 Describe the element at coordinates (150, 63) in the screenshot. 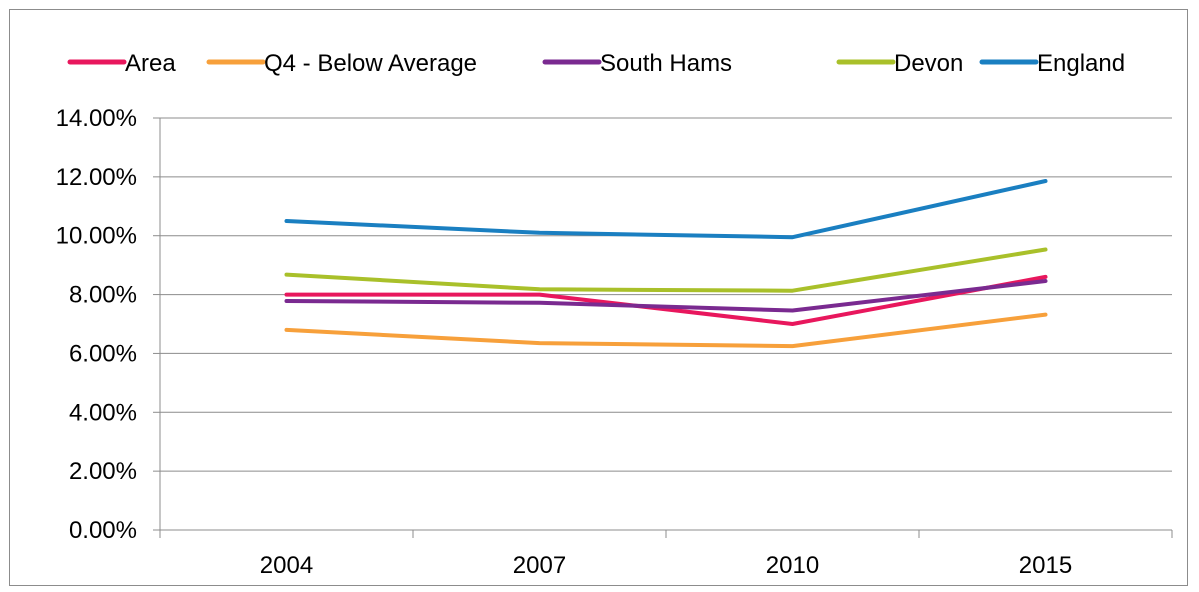

I see `legend-label-area: Area` at that location.